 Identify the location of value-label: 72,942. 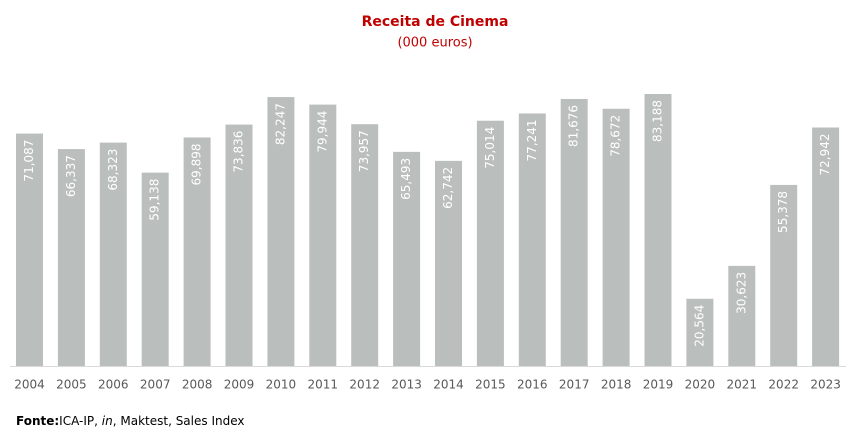
(825, 155).